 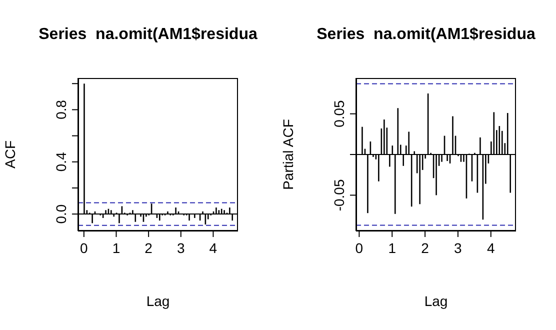 I want to click on y-axis-title: Partial ACF, so click(x=288, y=154).